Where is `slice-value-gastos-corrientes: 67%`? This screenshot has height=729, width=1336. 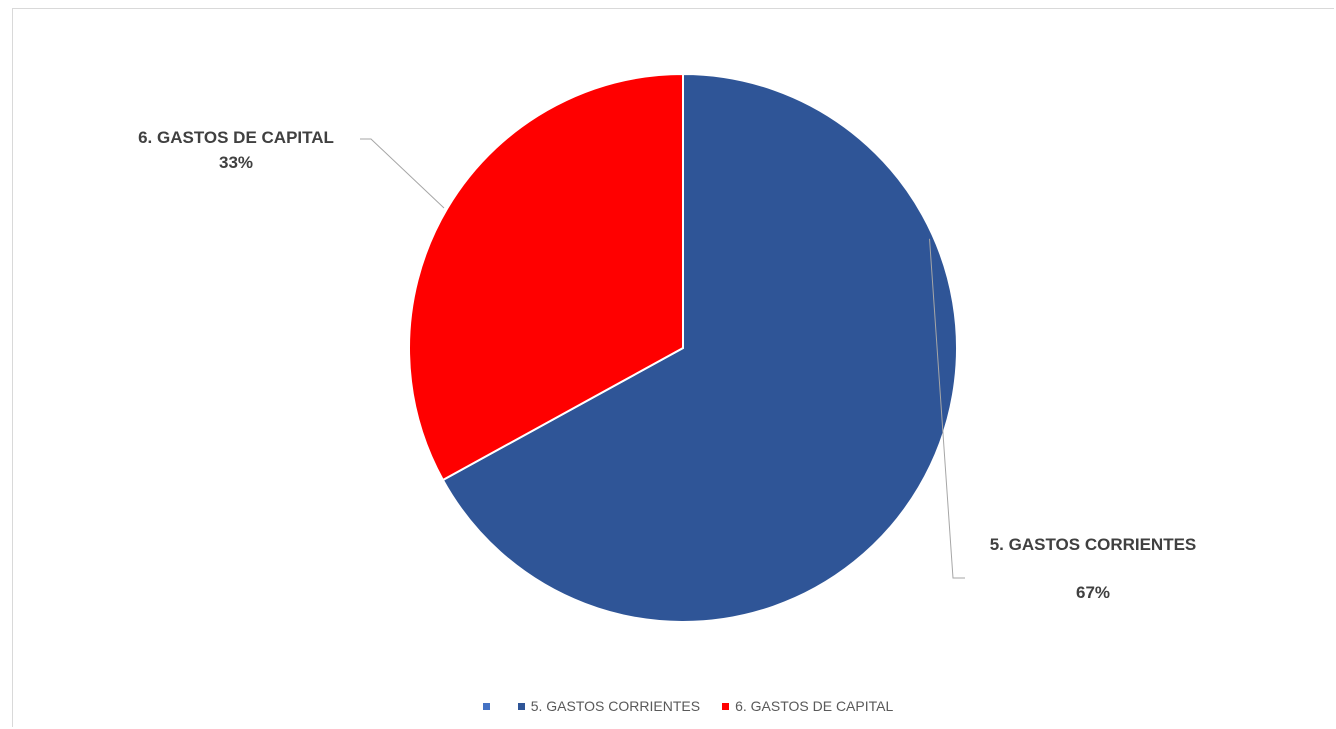
slice-value-gastos-corrientes: 67% is located at coordinates (1093, 592).